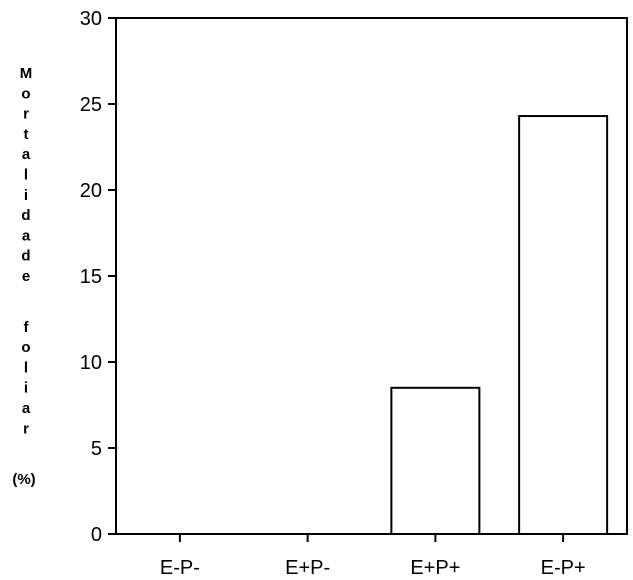 The width and height of the screenshot is (633, 580). What do you see at coordinates (91, 19) in the screenshot?
I see `y-tick-label: 30` at bounding box center [91, 19].